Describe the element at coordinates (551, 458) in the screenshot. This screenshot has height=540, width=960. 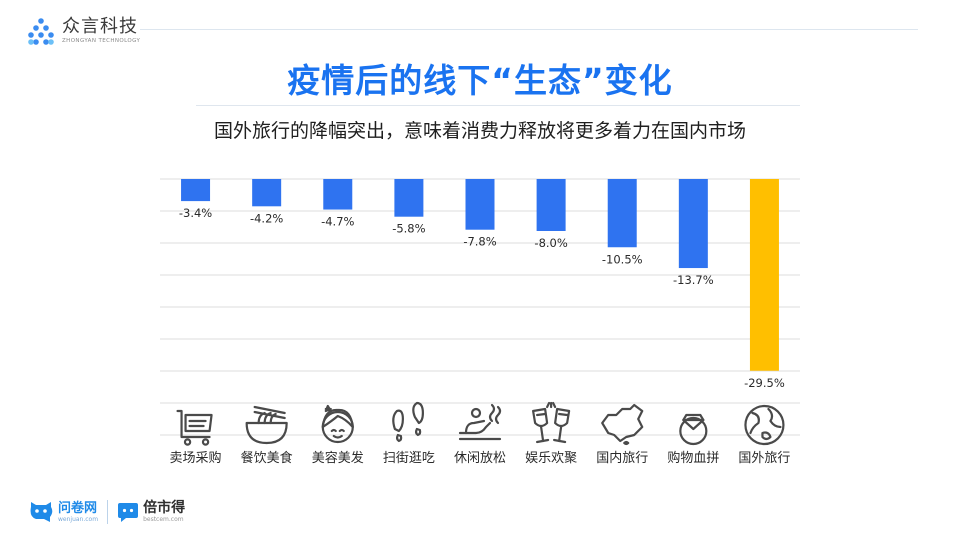
I see `category-label-5: 娱乐欢聚` at that location.